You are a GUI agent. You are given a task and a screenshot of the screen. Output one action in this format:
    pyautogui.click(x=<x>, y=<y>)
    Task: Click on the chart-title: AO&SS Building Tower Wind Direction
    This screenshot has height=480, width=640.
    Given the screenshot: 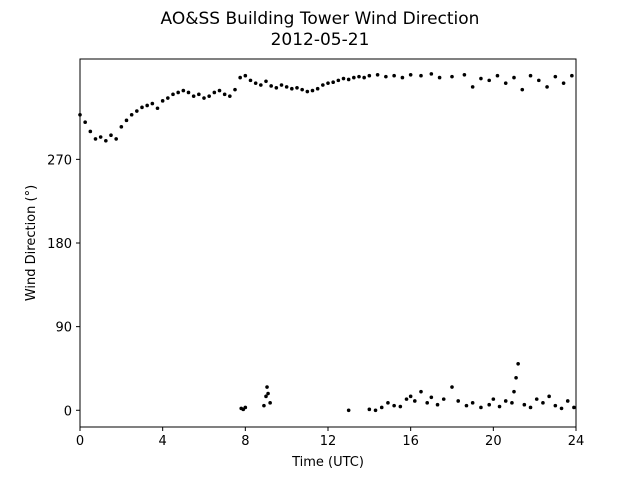 What is the action you would take?
    pyautogui.click(x=320, y=19)
    